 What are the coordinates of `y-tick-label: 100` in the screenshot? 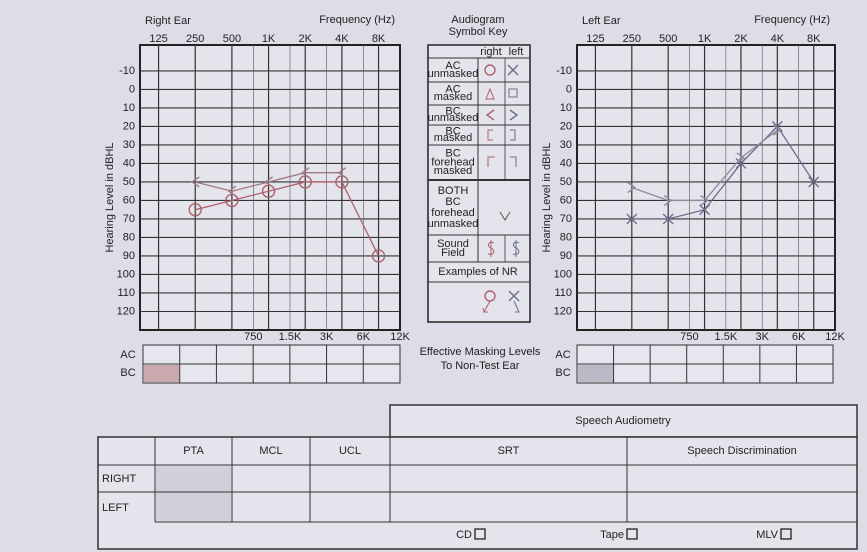 It's located at (126, 274).